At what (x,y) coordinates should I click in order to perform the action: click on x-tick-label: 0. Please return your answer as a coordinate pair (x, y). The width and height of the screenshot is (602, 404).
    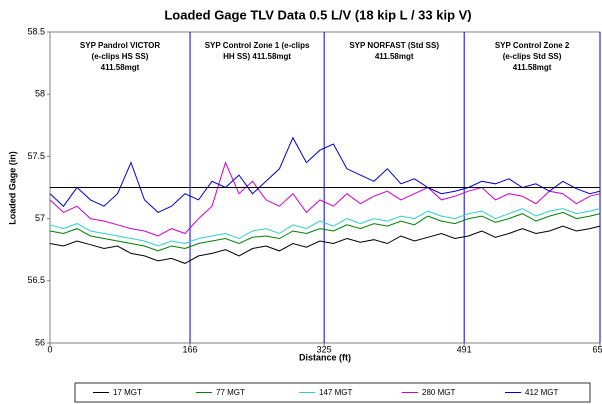
    Looking at the image, I should click on (49, 349).